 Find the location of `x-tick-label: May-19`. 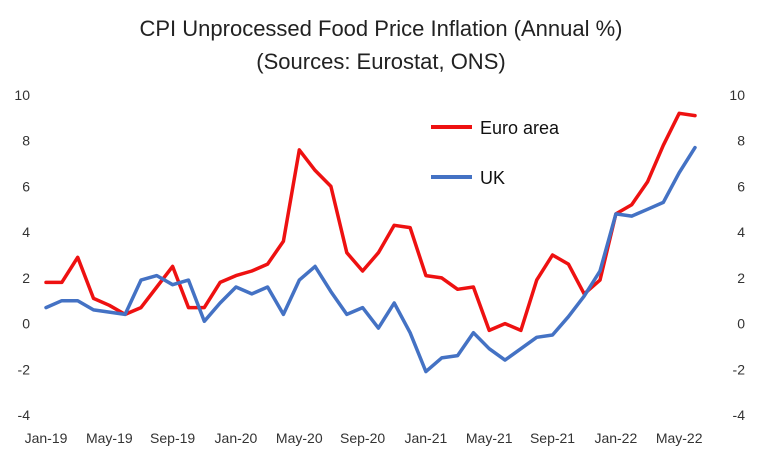

x-tick-label: May-19 is located at coordinates (109, 438).